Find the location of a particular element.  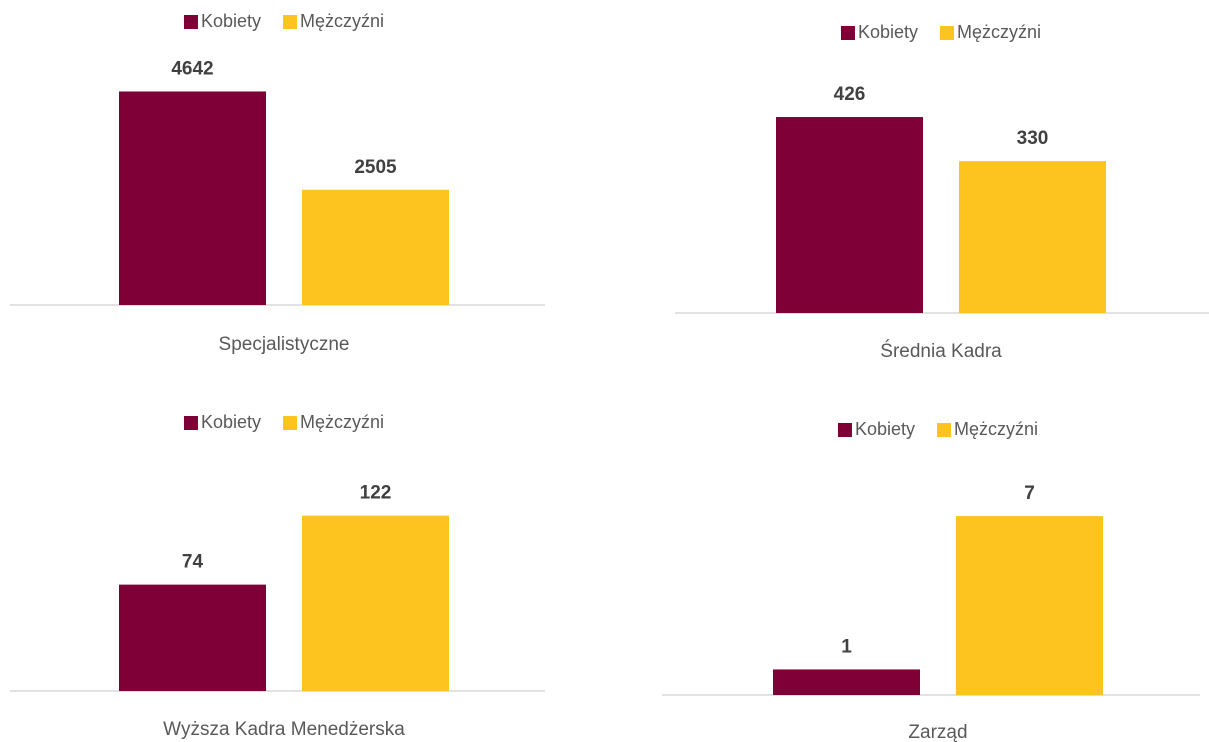

category-label: Średnia Kadra is located at coordinates (941, 351).